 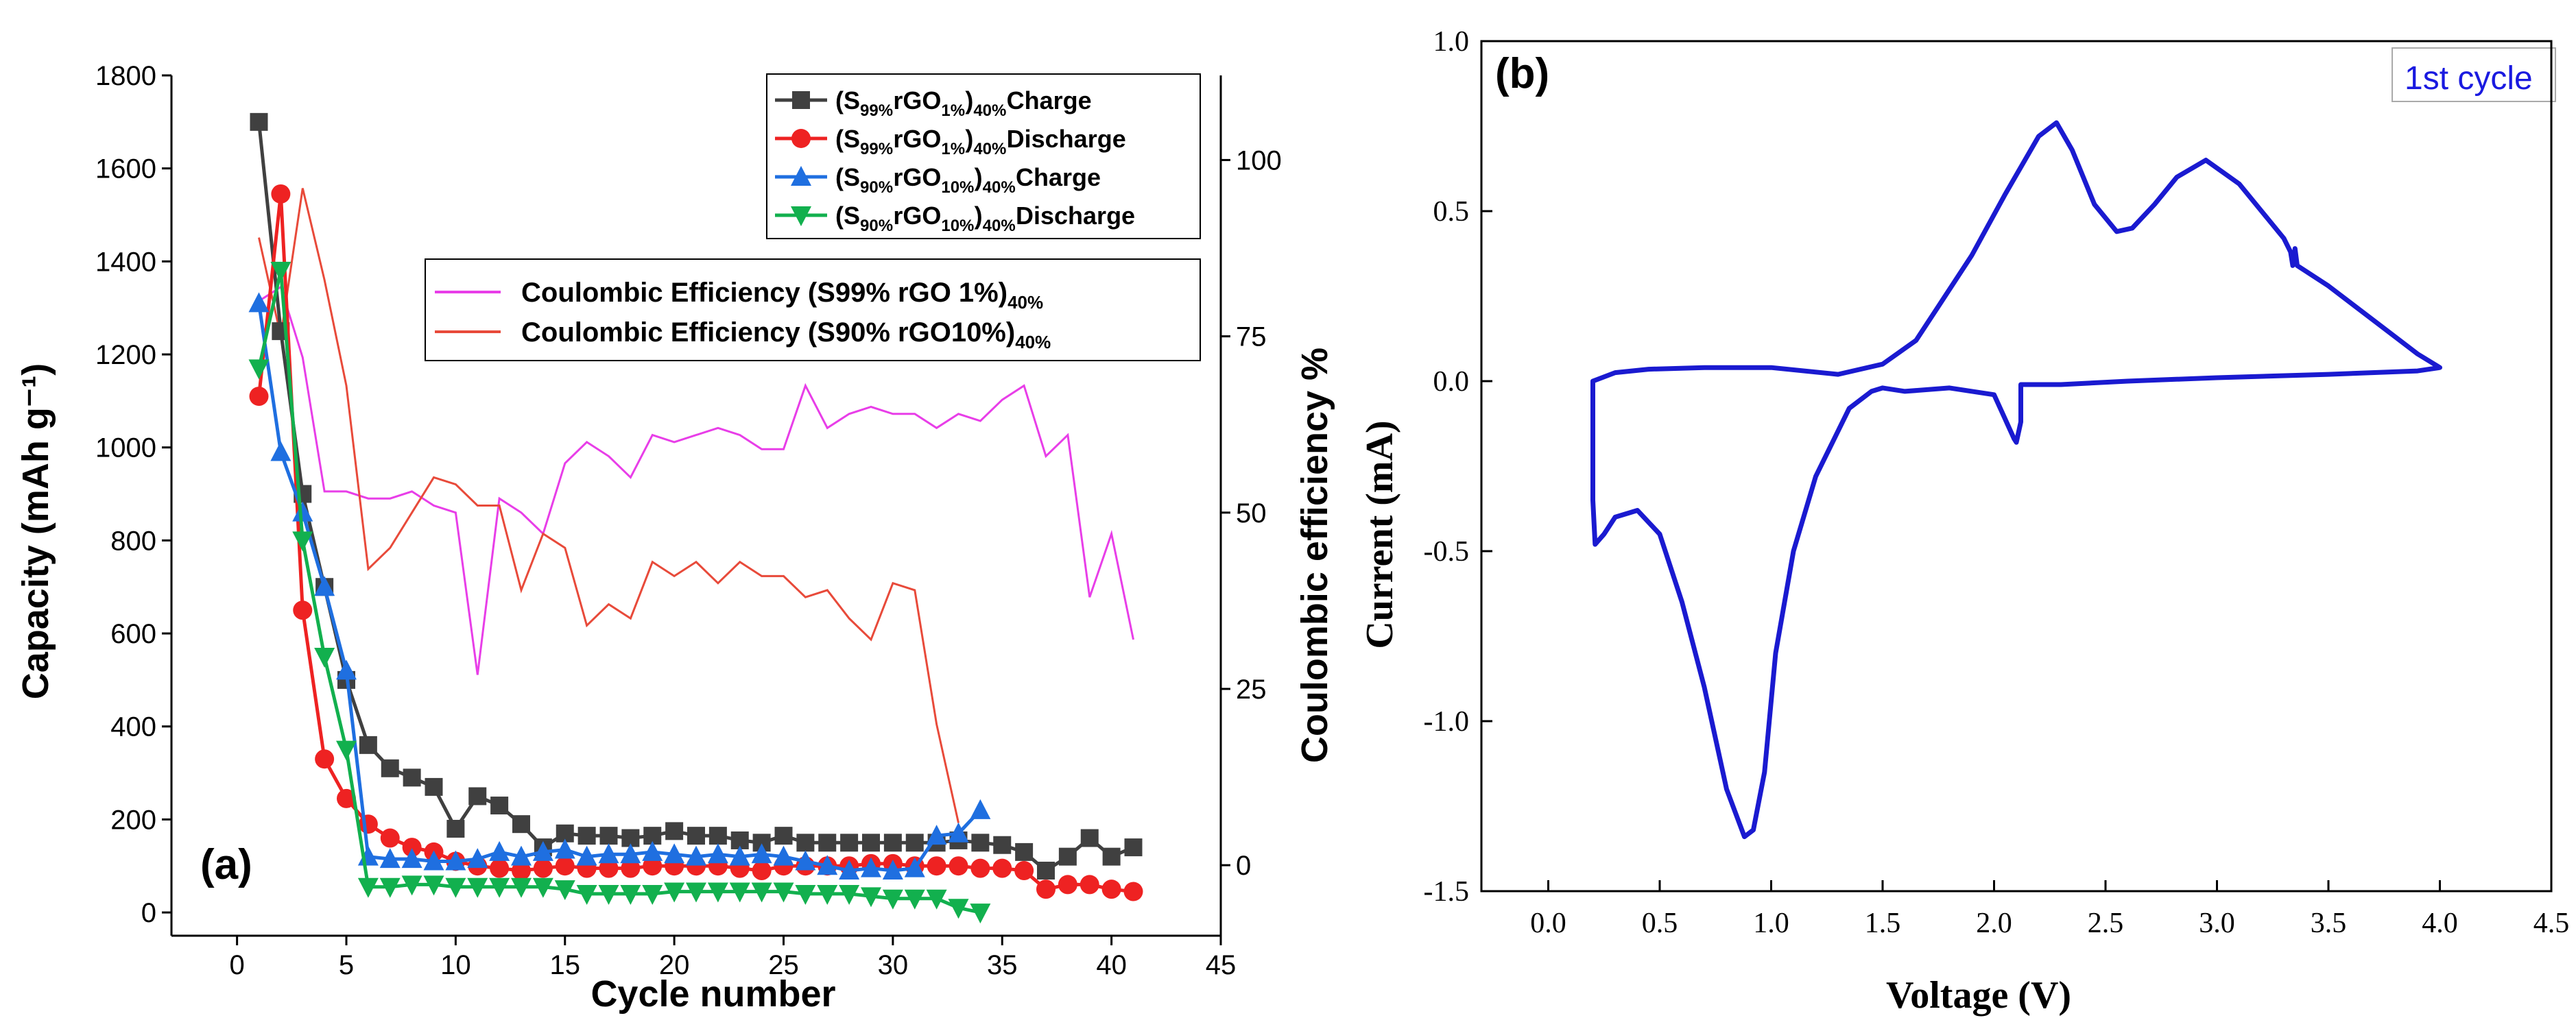 I want to click on capacity-tick-label: 800, so click(x=133, y=541).